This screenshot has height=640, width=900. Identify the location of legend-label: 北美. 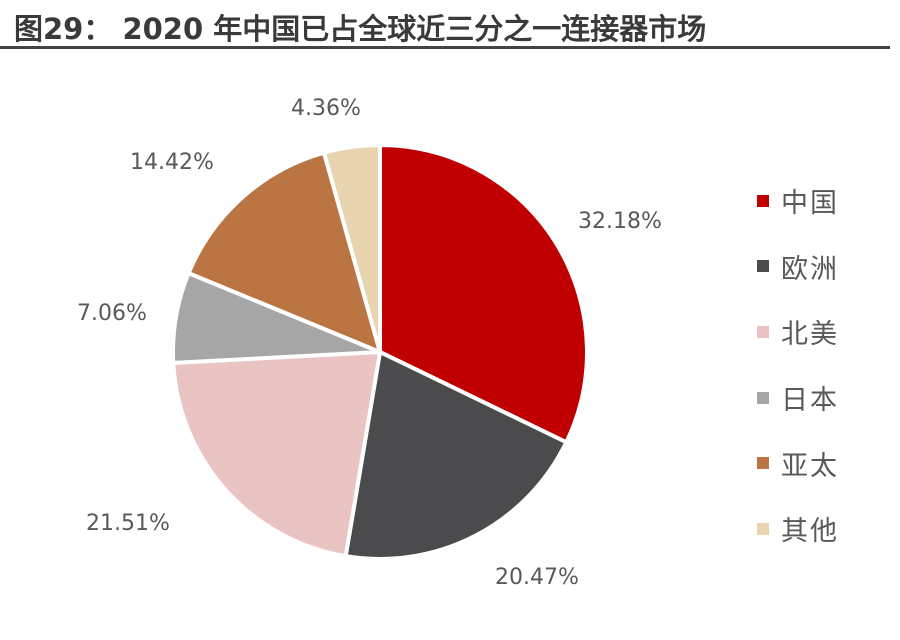
(810, 335).